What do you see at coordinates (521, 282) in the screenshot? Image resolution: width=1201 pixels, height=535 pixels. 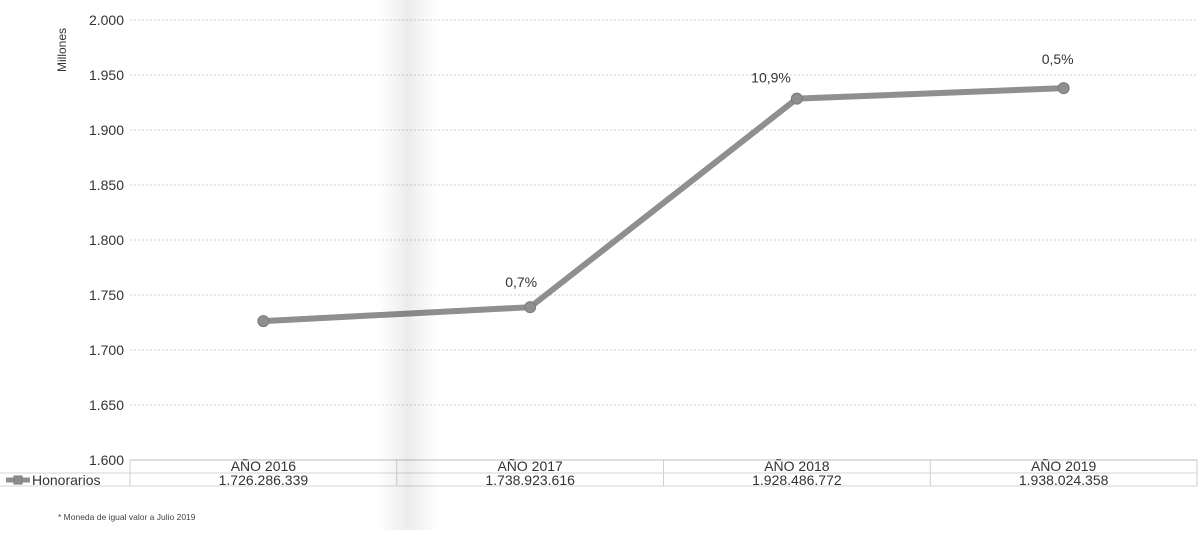 I see `data-annotation: 0,7%` at bounding box center [521, 282].